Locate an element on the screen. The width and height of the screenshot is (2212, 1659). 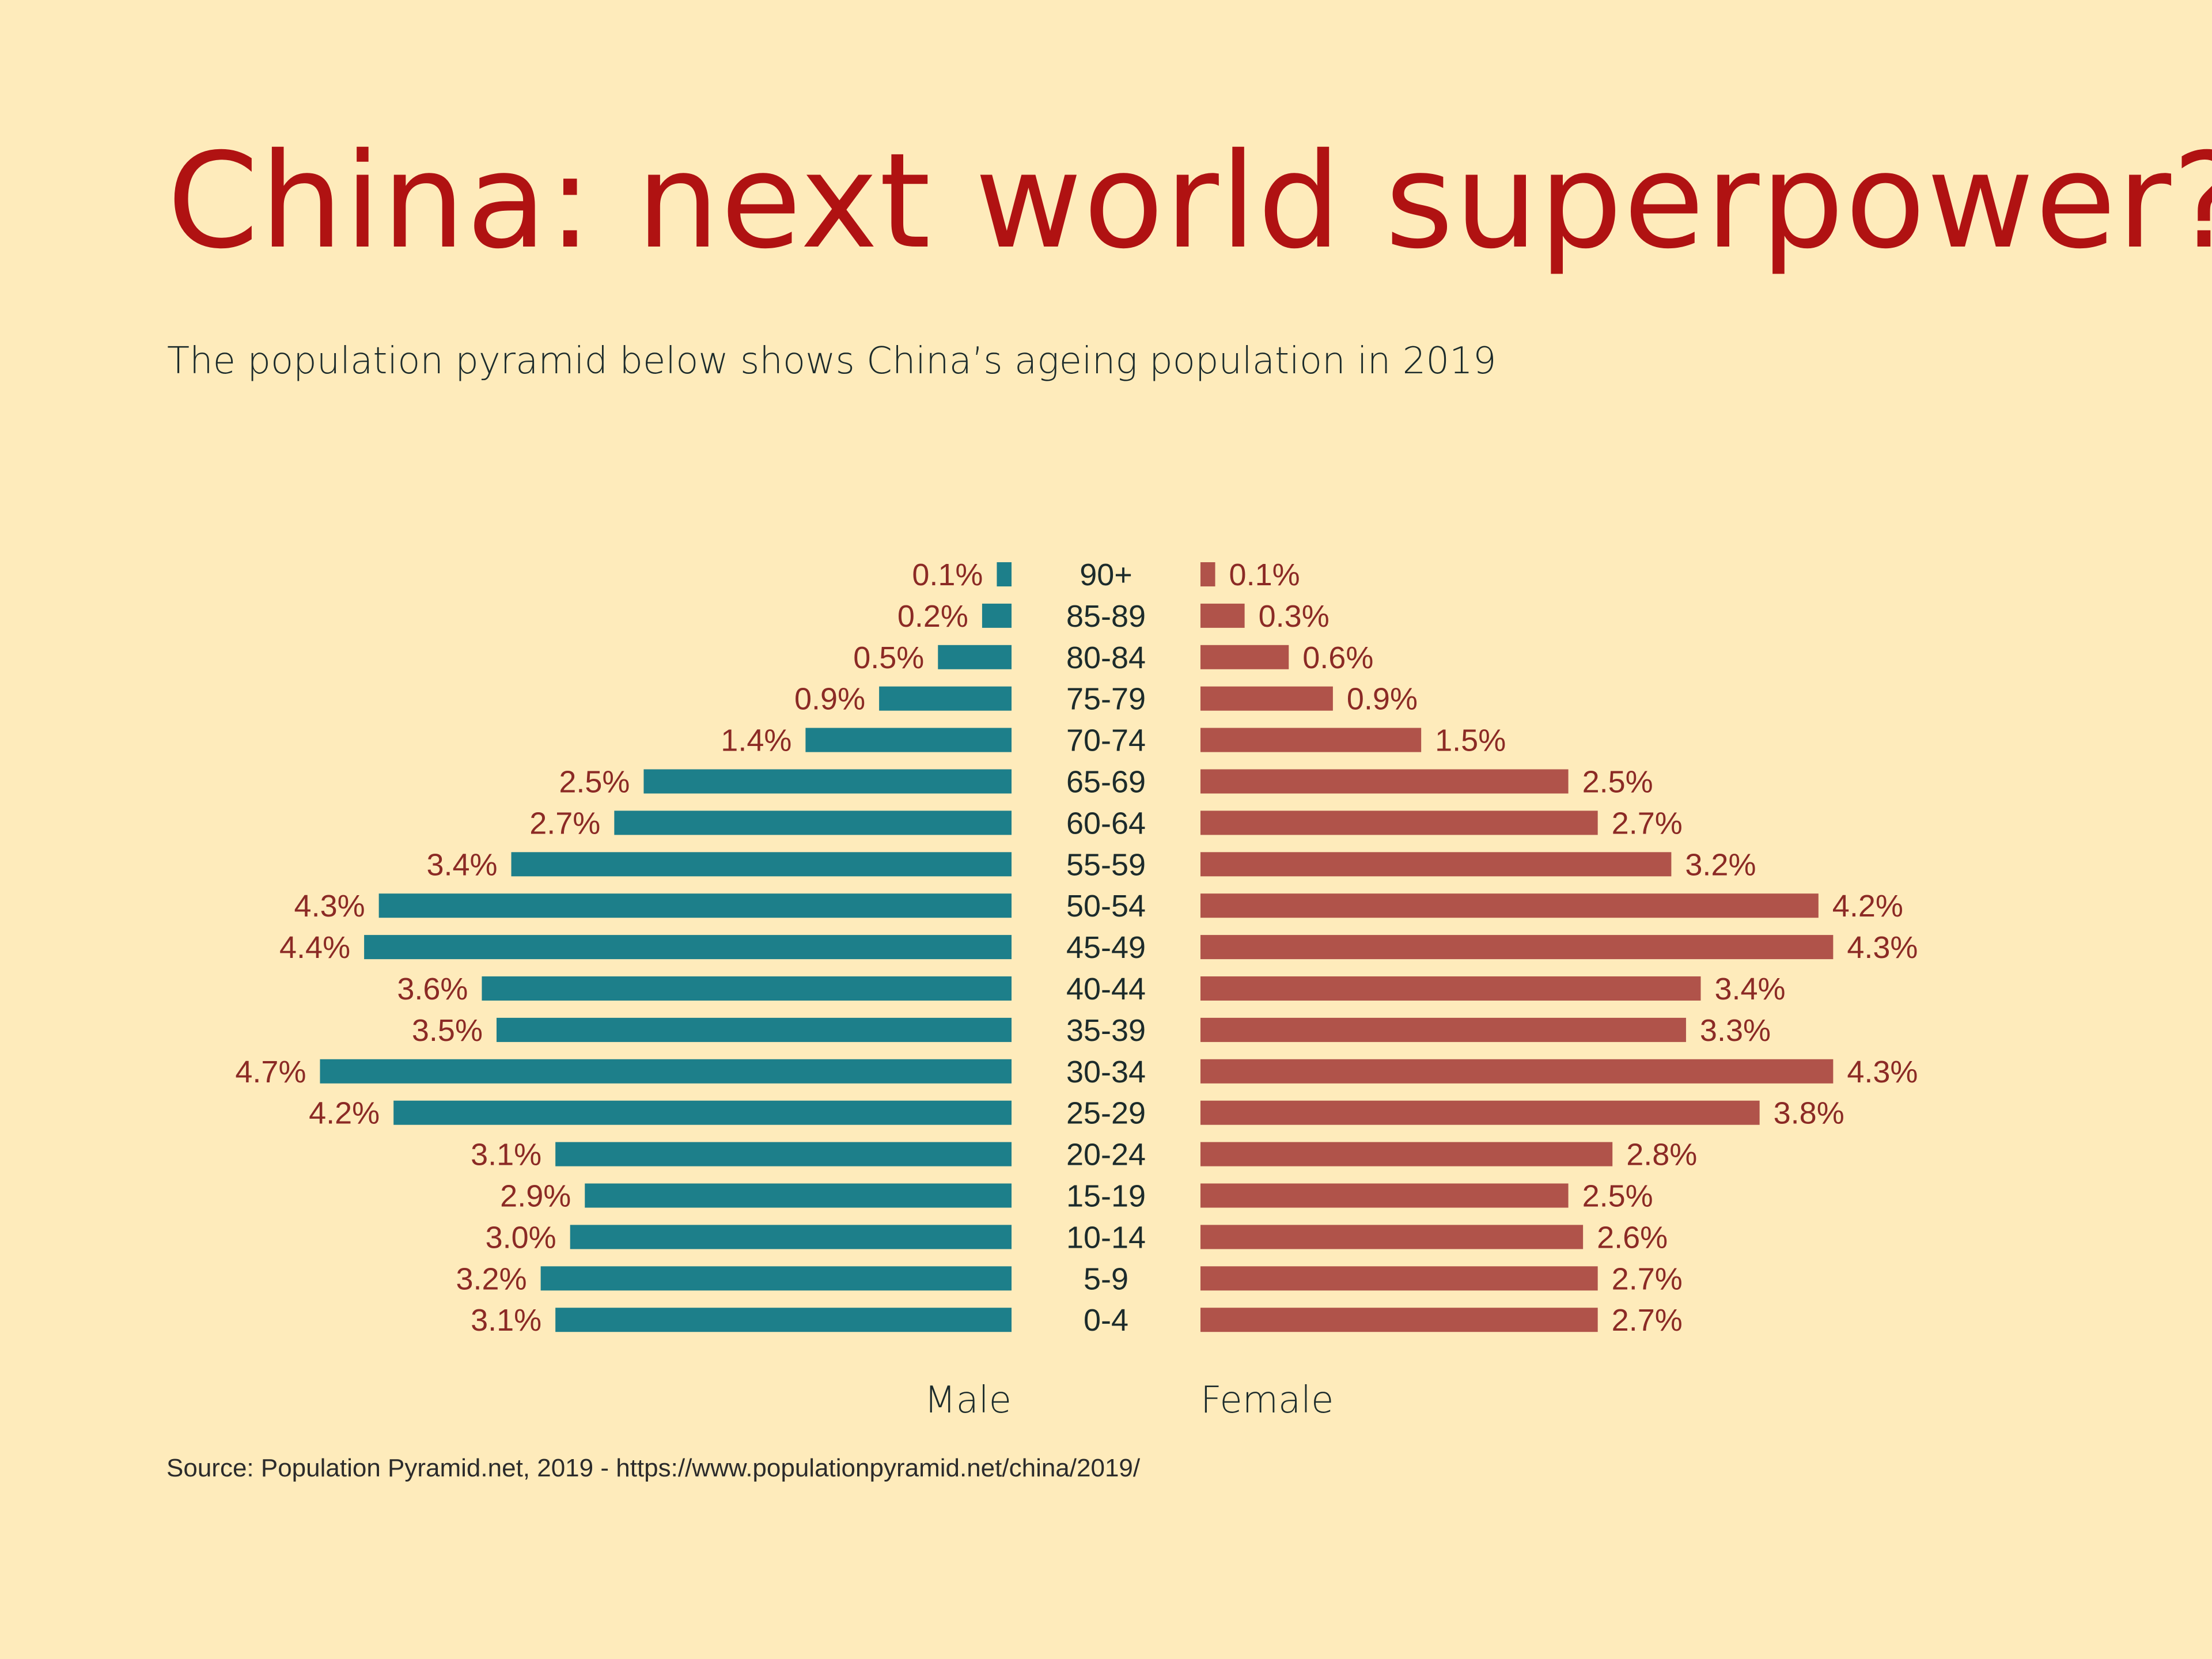
label-male-85-89: 0.2% is located at coordinates (932, 616).